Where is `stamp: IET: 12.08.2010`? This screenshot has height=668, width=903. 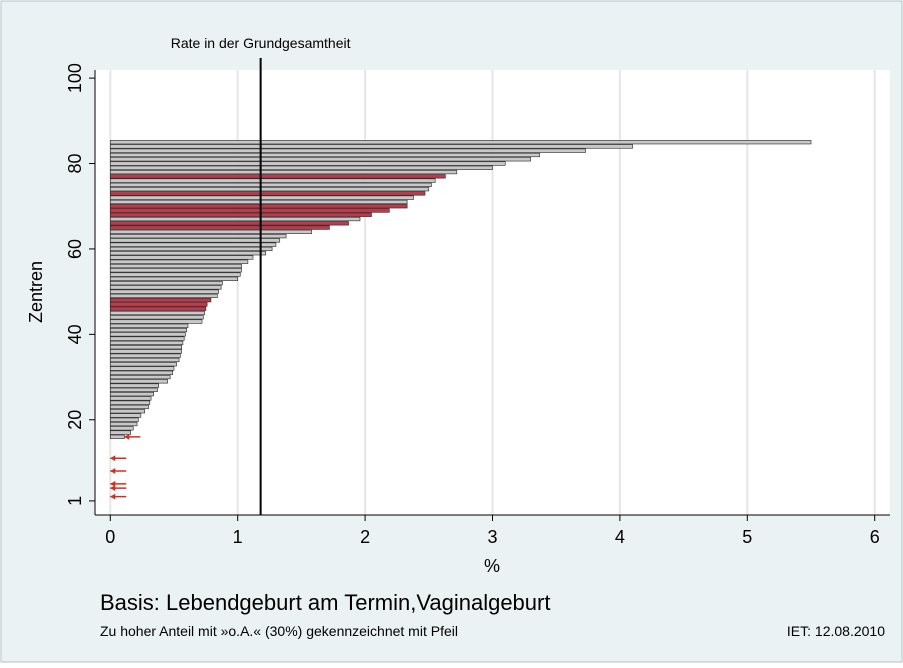 stamp: IET: 12.08.2010 is located at coordinates (836, 631).